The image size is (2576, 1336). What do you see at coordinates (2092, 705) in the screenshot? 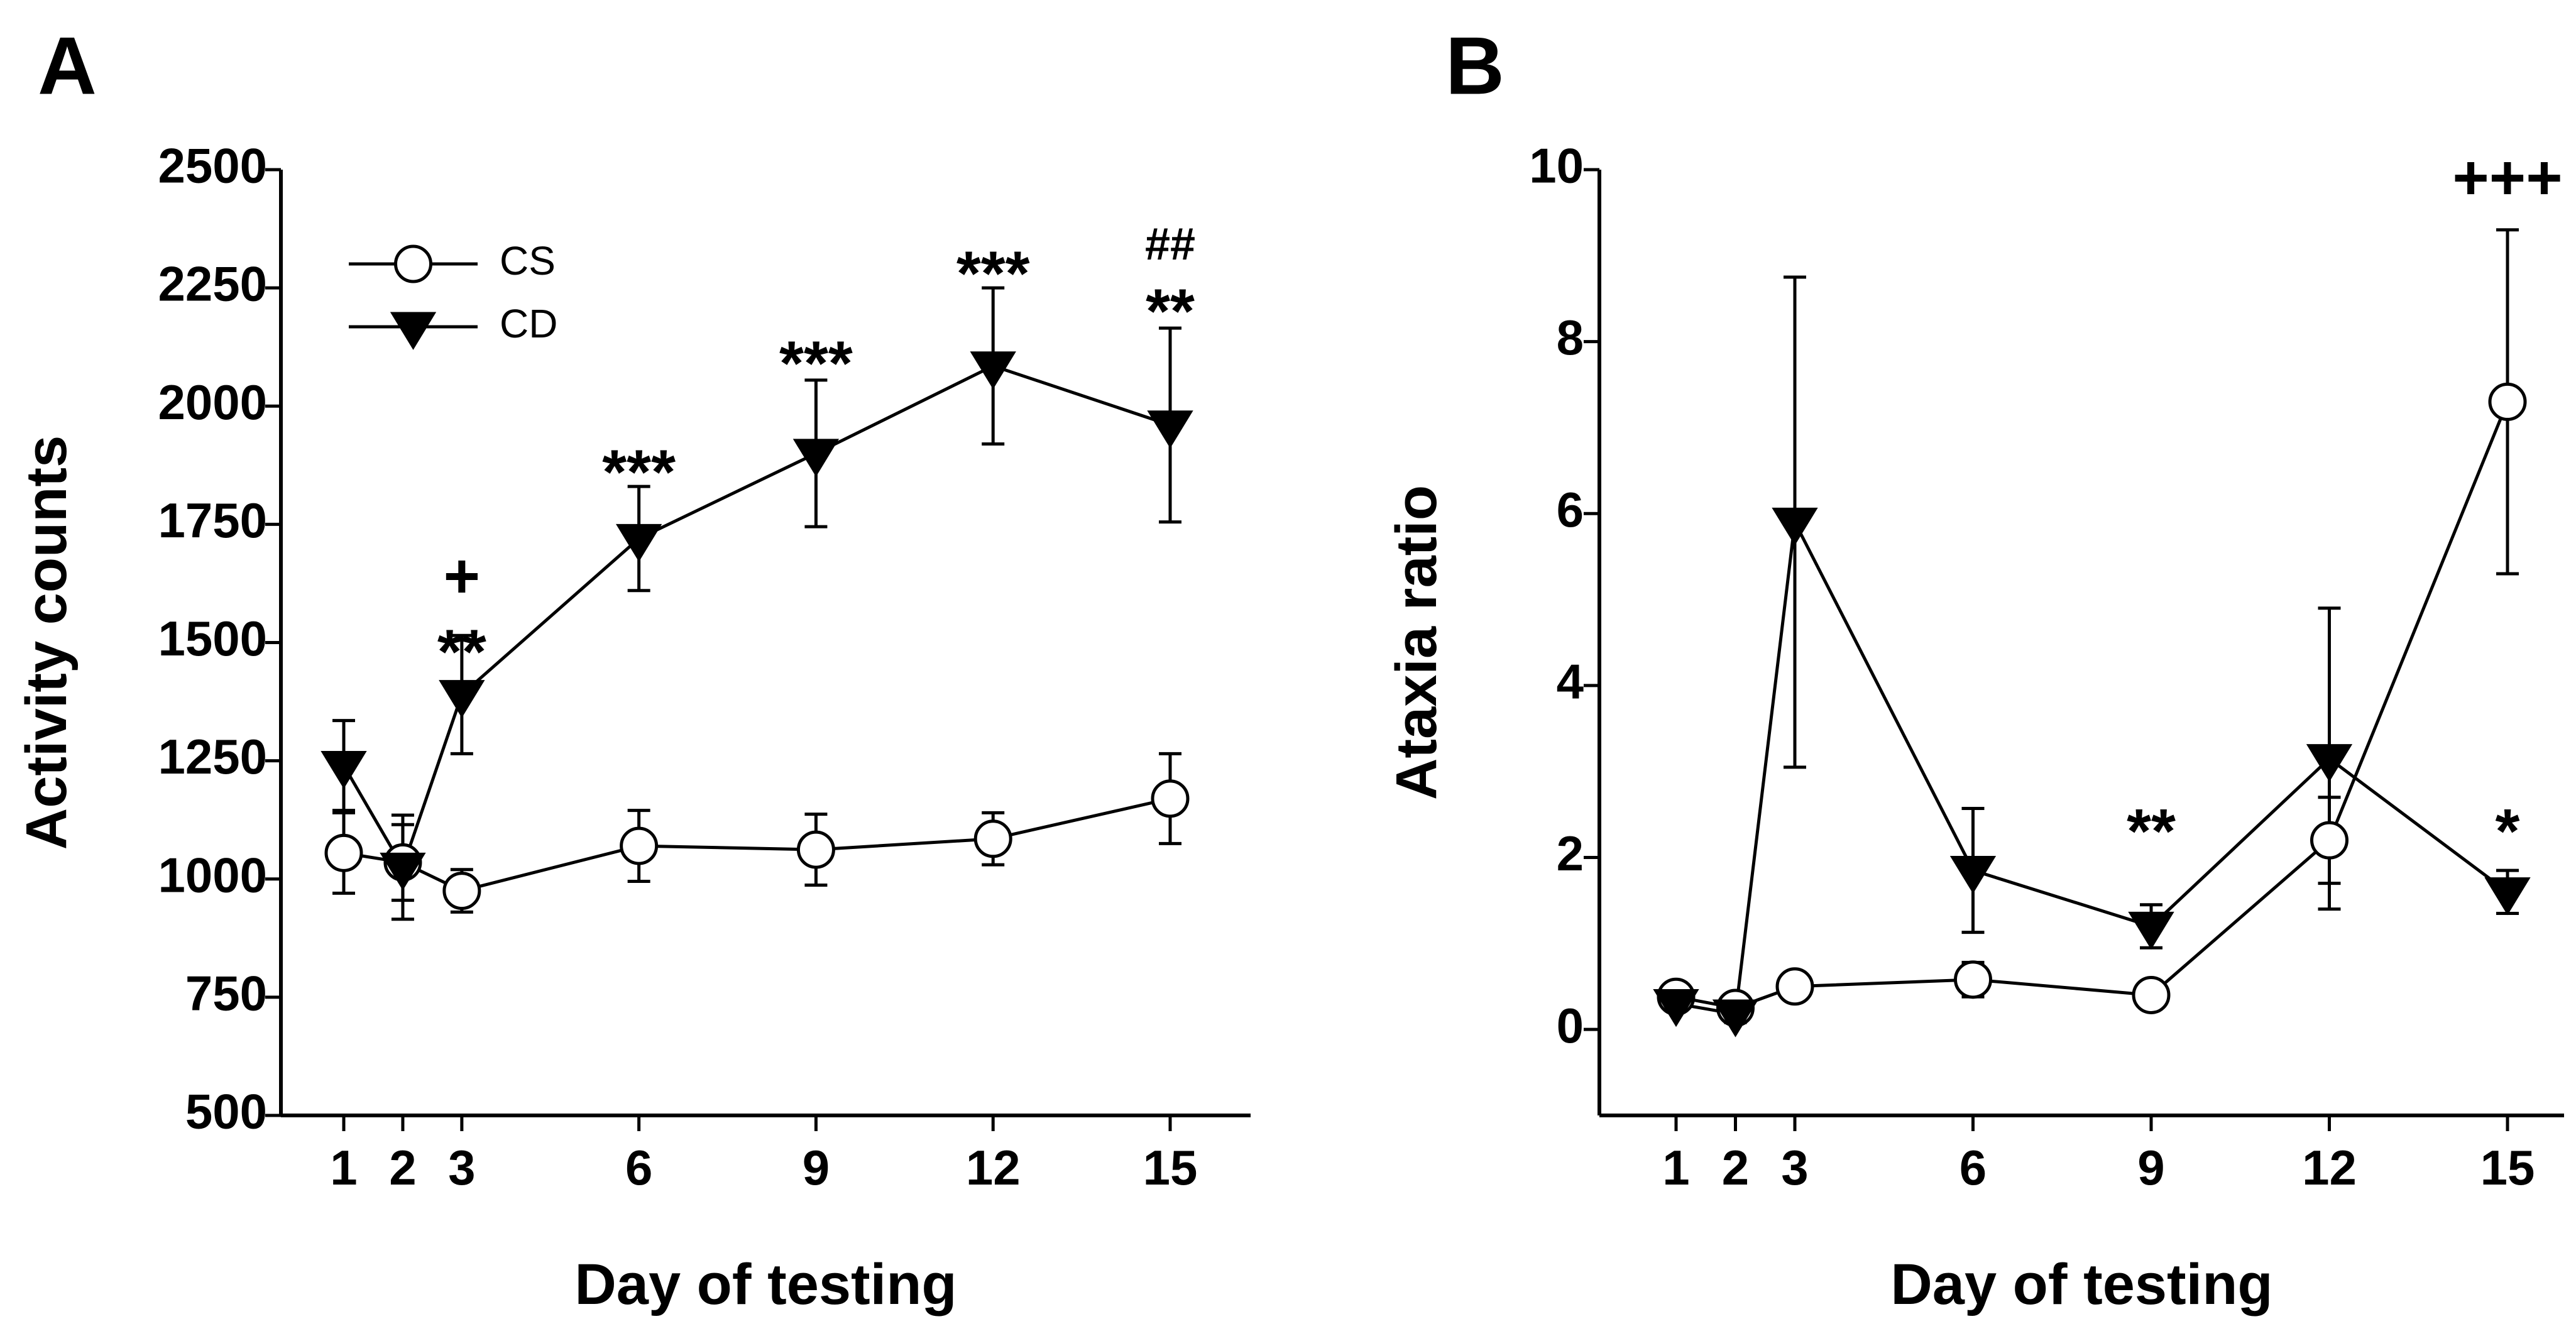
I see `series-line-cs` at bounding box center [2092, 705].